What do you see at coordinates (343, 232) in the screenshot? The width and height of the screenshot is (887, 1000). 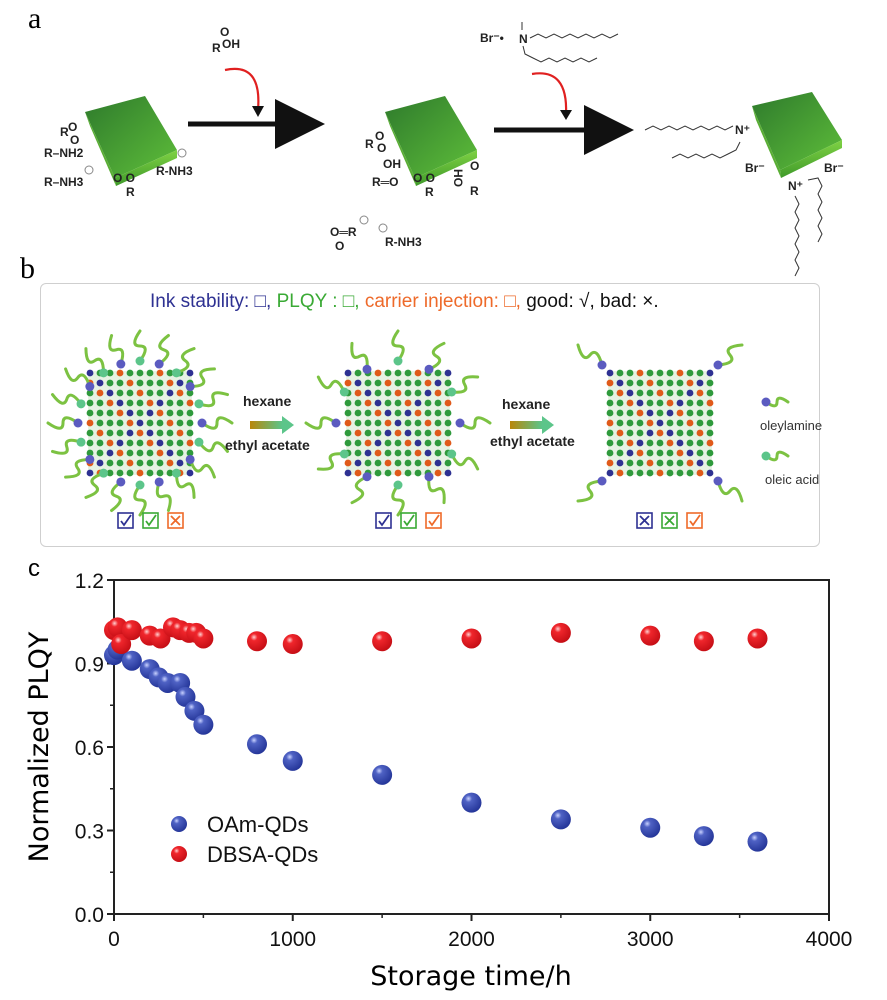 I see `svg-text: O═R` at bounding box center [343, 232].